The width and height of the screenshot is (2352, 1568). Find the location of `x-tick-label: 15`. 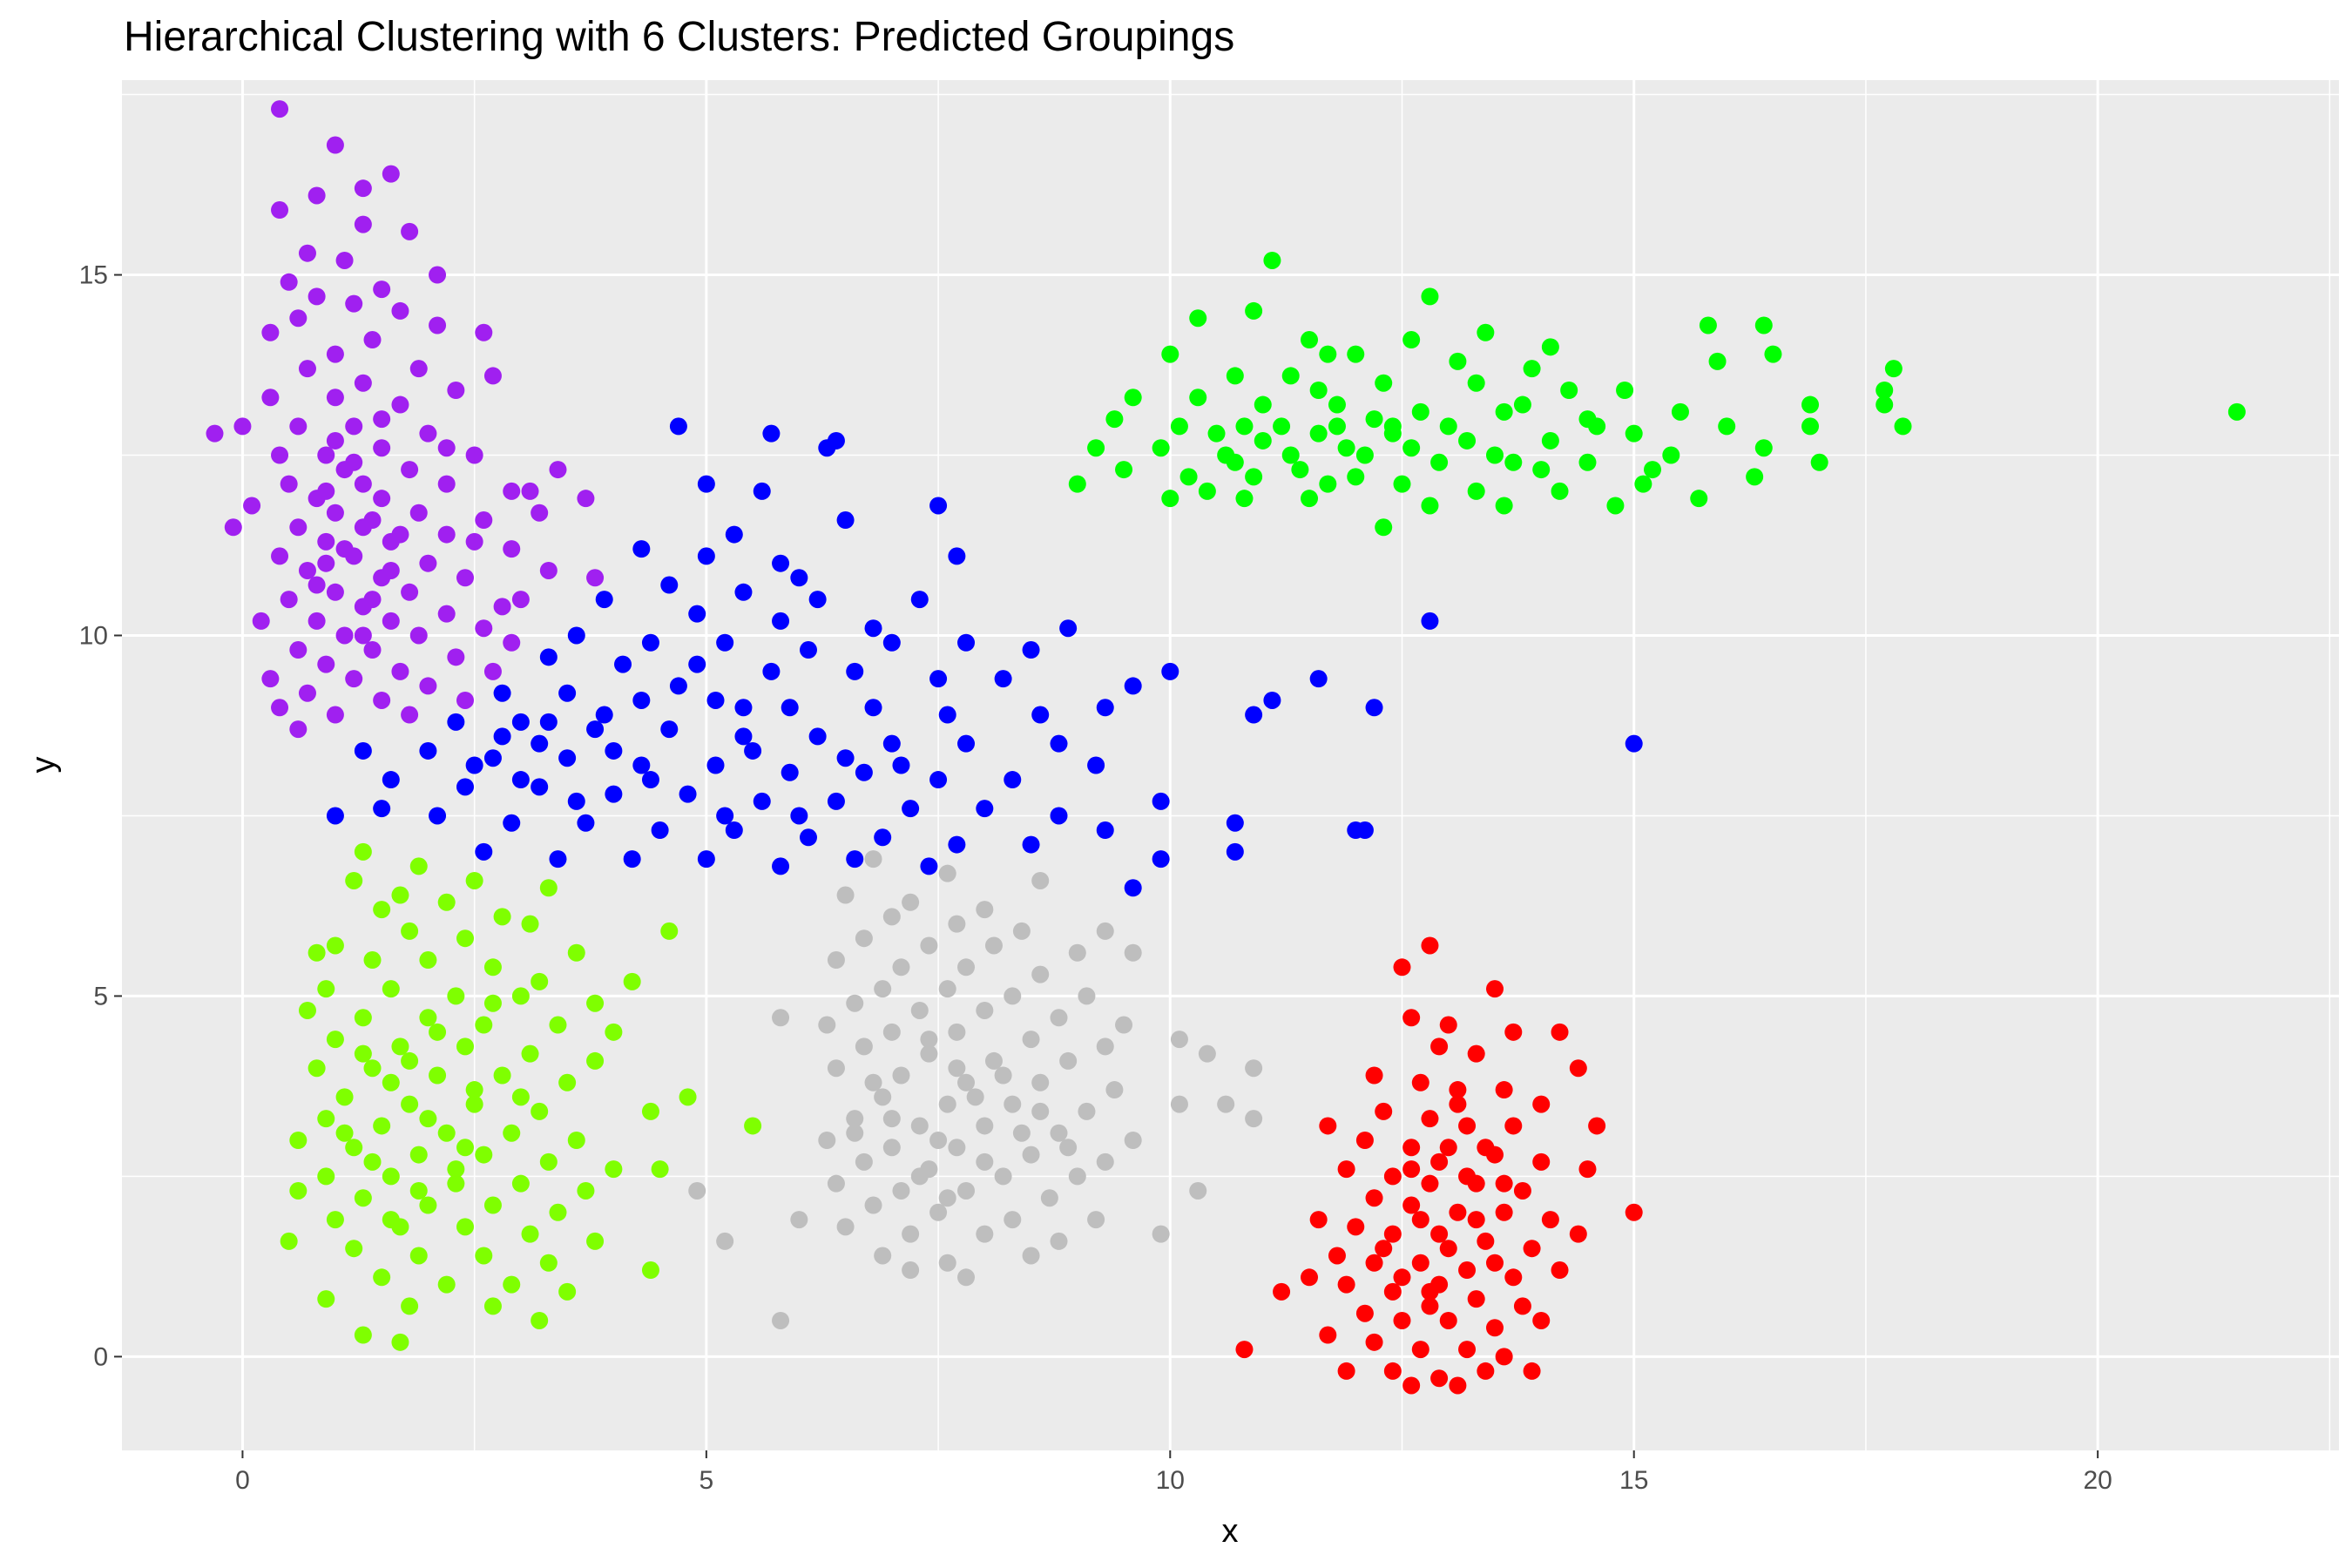

x-tick-label: 15 is located at coordinates (1634, 1480).